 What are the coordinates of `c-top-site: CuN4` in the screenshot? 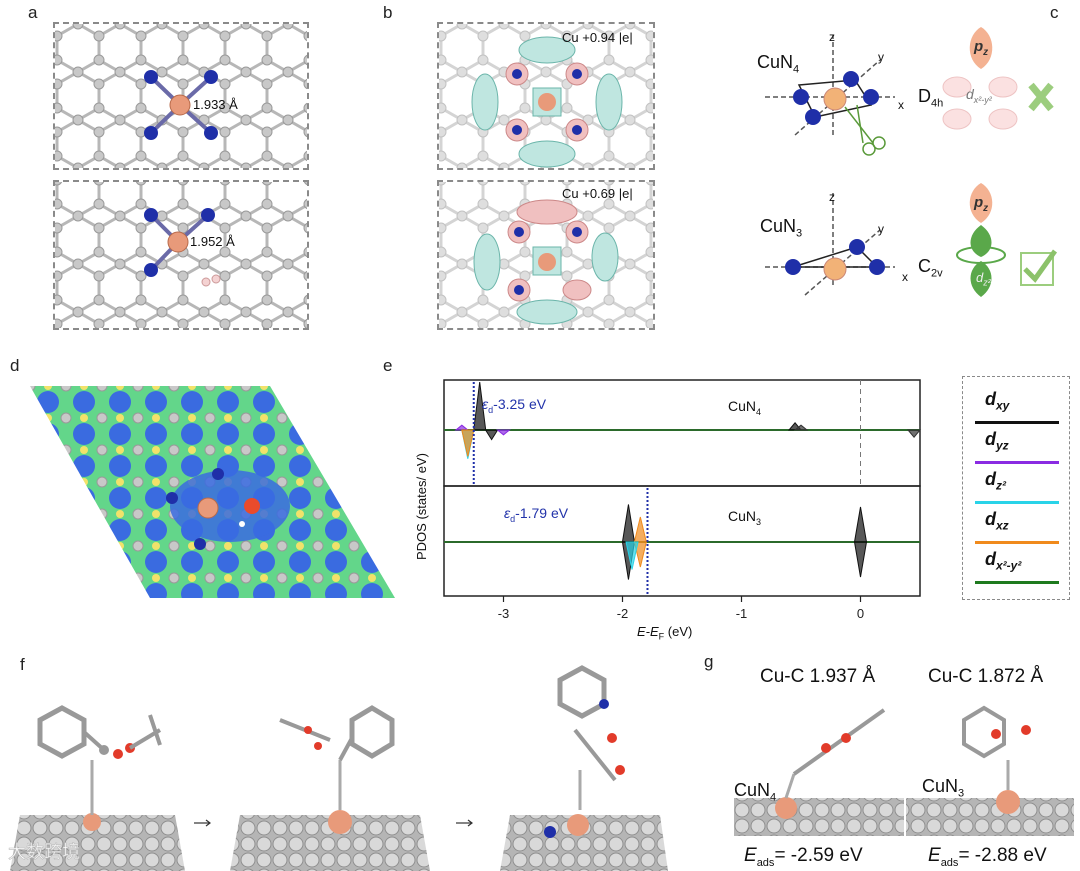 It's located at (778, 64).